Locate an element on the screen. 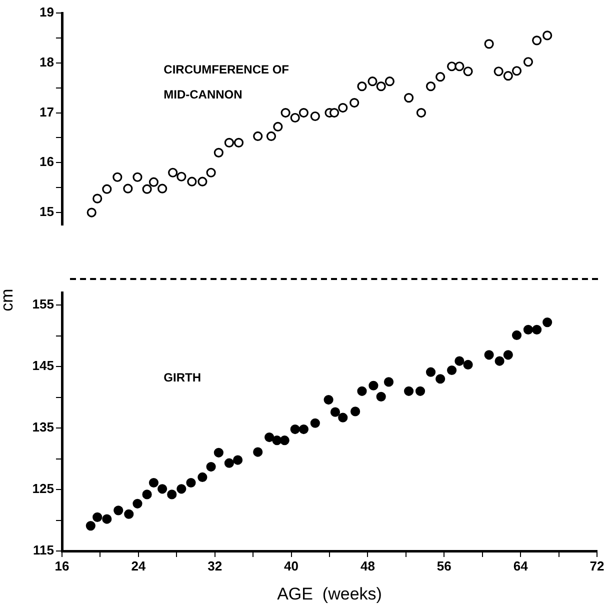 The width and height of the screenshot is (608, 605). x-tick-label: 72 is located at coordinates (597, 566).